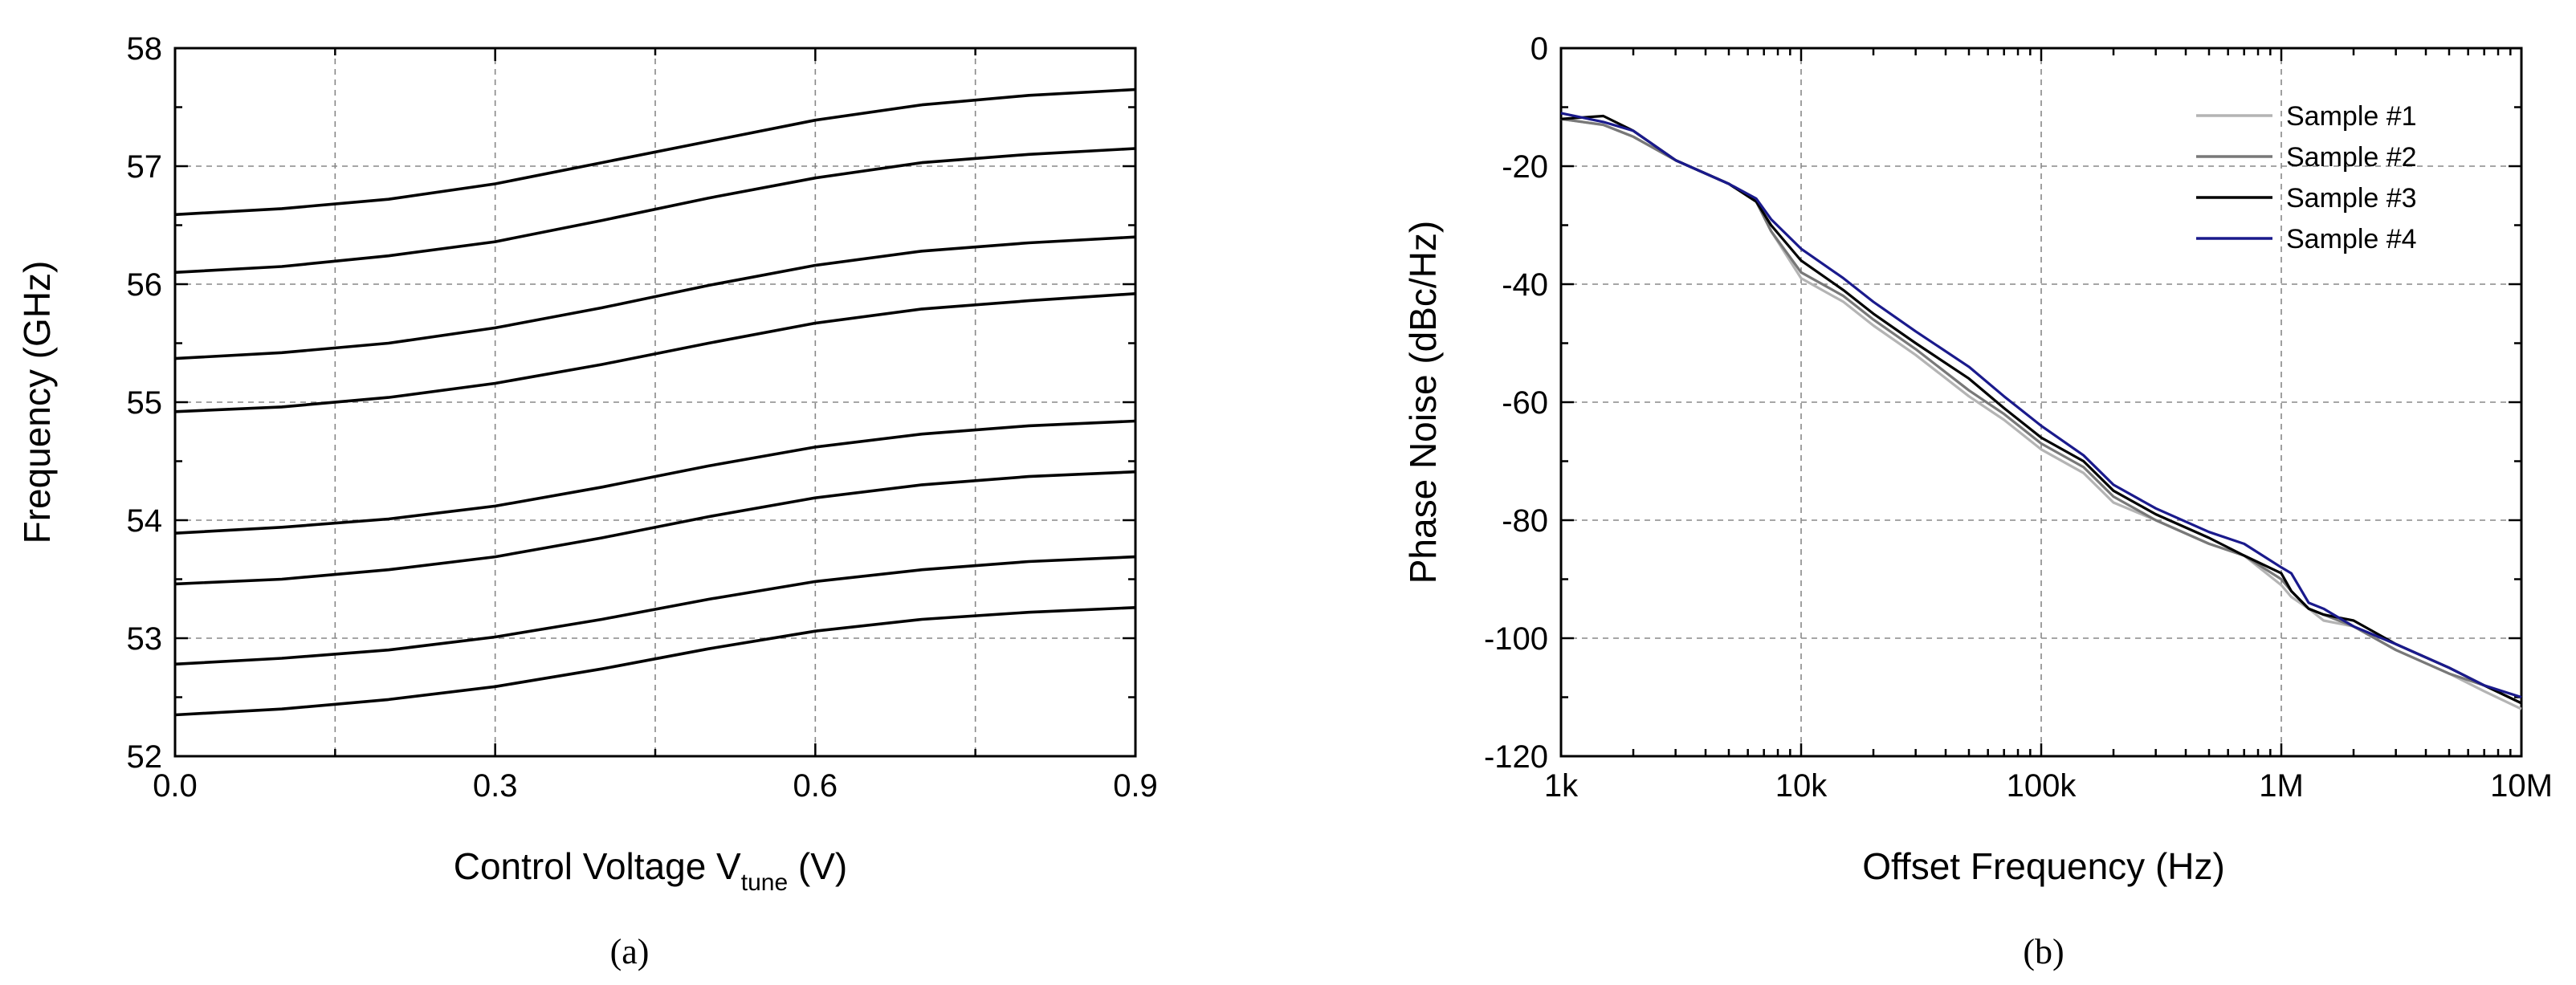 The image size is (2576, 985). What do you see at coordinates (1525, 403) in the screenshot?
I see `chart-b-ytick-label: -60` at bounding box center [1525, 403].